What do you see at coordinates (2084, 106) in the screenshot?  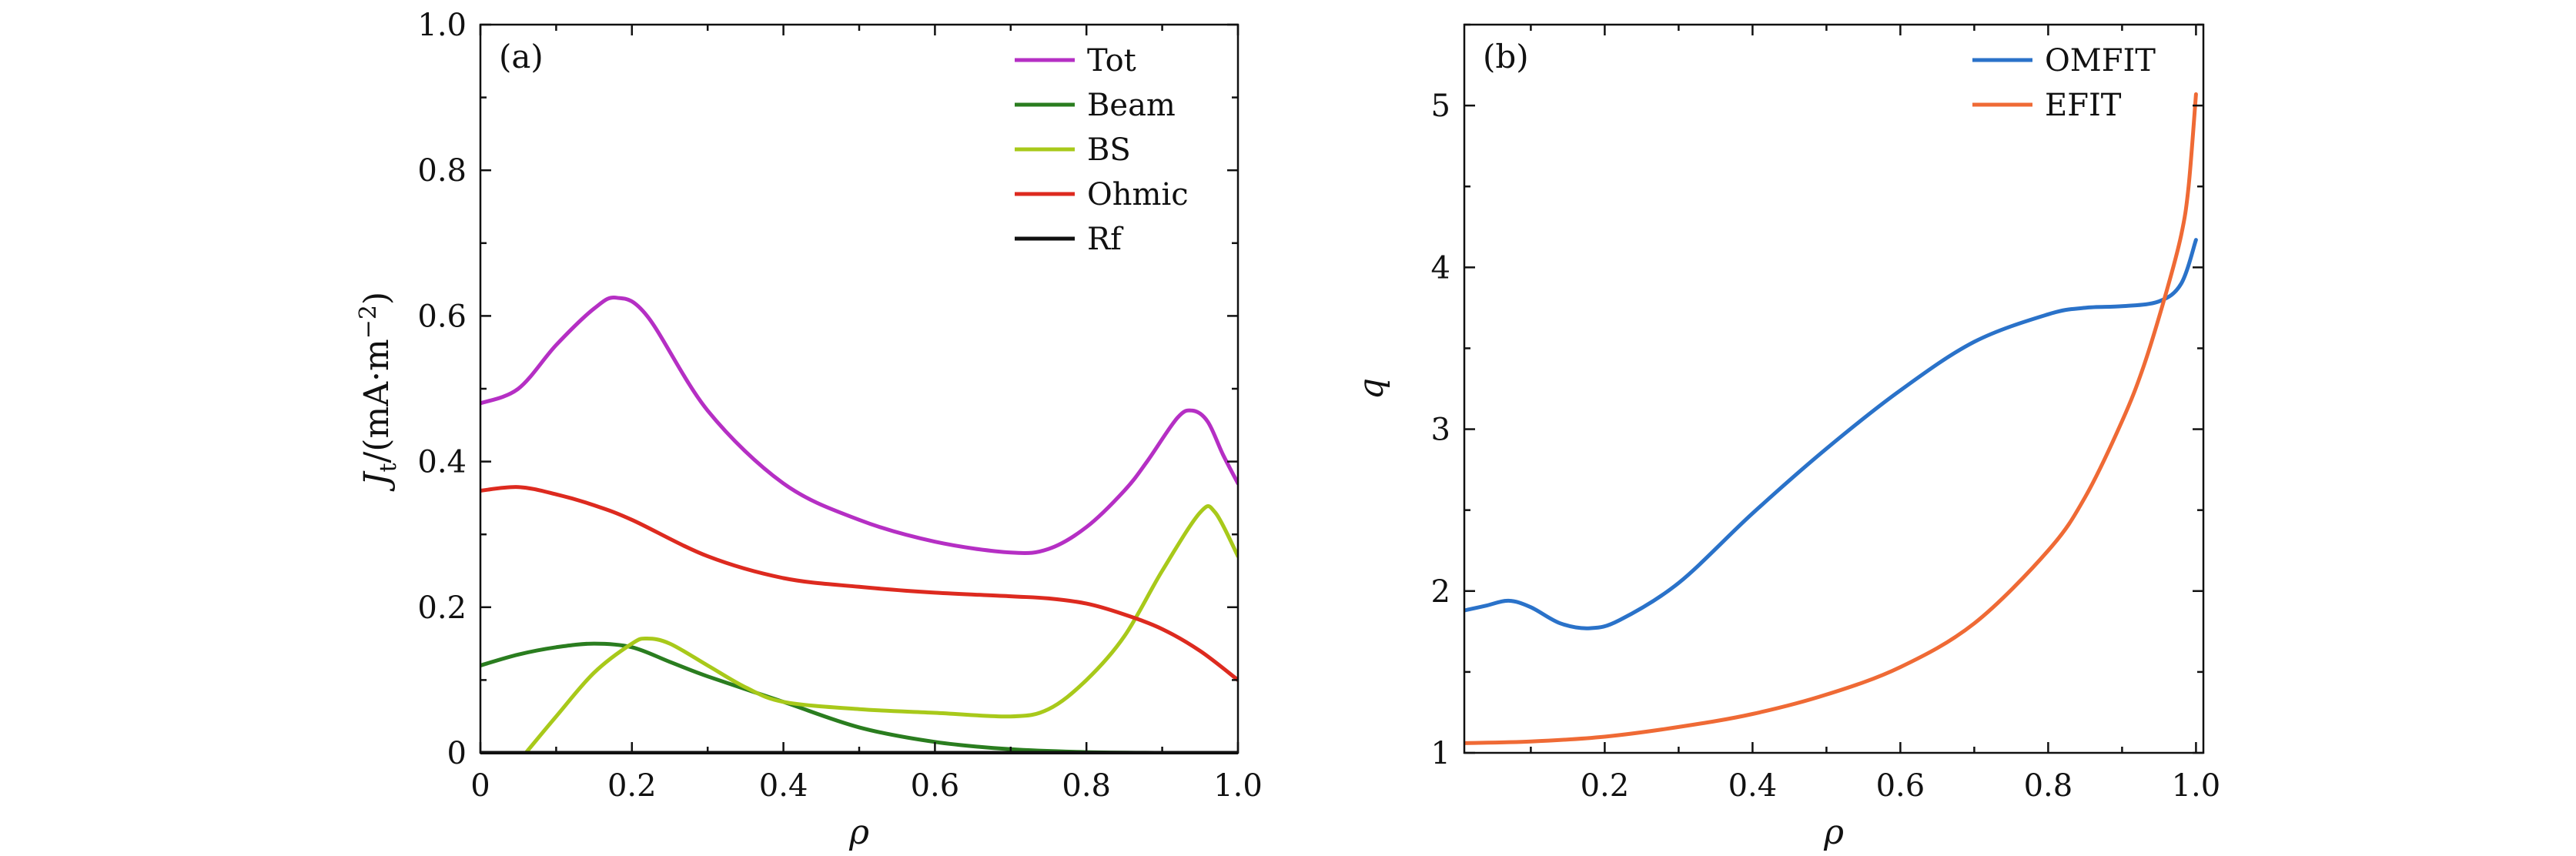 I see `legend-label-efit: EFIT` at bounding box center [2084, 106].